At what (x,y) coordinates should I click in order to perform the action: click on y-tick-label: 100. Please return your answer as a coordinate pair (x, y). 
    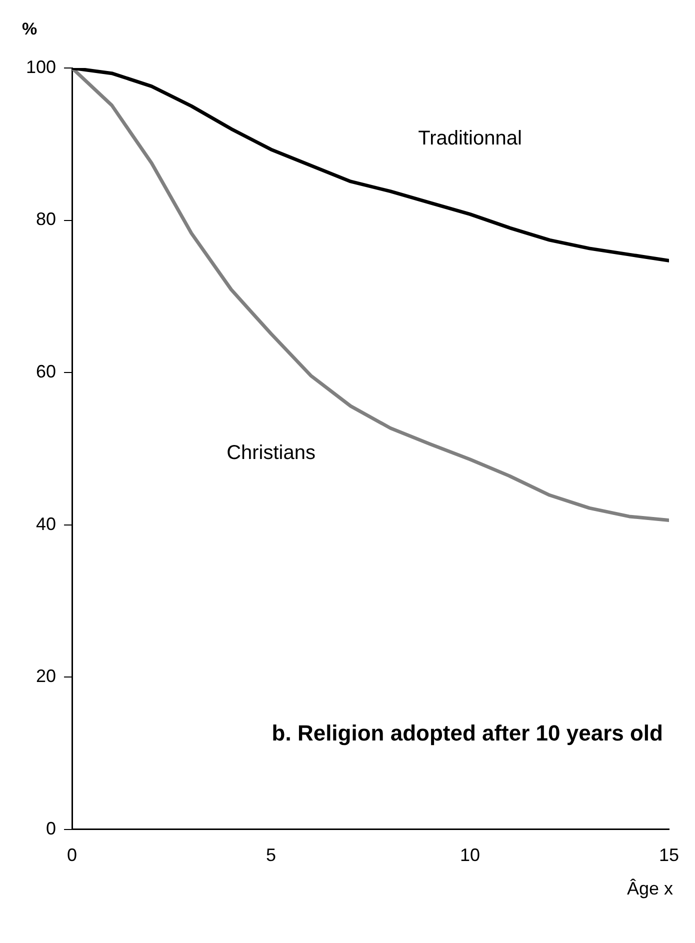
    Looking at the image, I should click on (41, 66).